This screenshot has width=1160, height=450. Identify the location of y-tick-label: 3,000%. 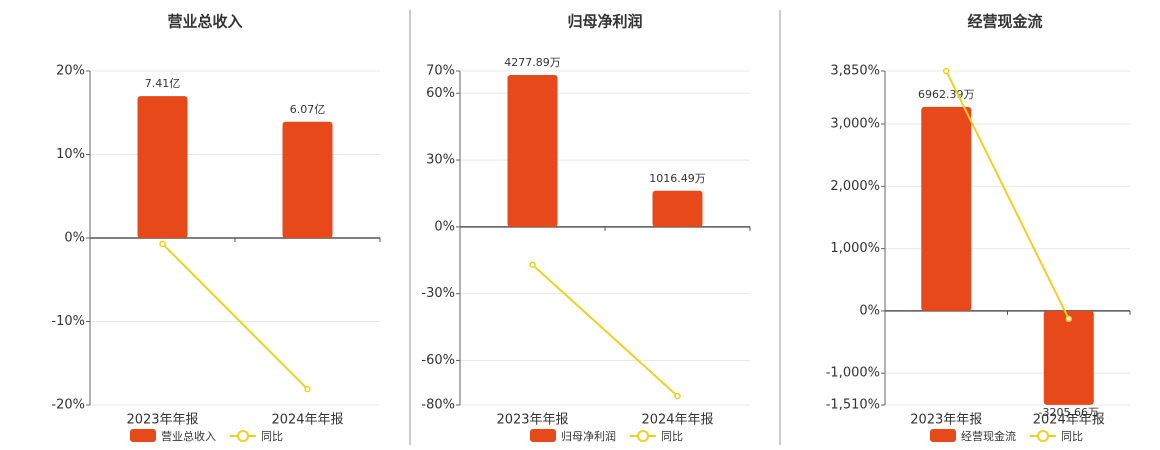
(855, 123).